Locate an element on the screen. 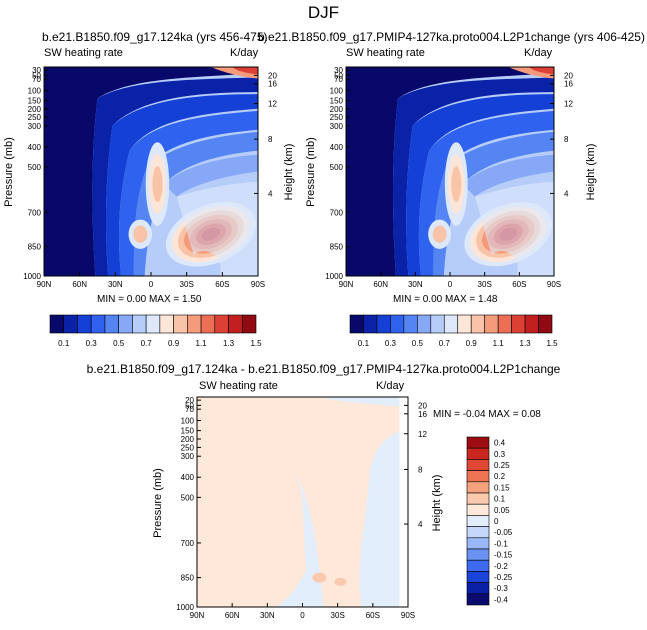 The height and width of the screenshot is (630, 647). y-tick-label: 30 is located at coordinates (338, 70).